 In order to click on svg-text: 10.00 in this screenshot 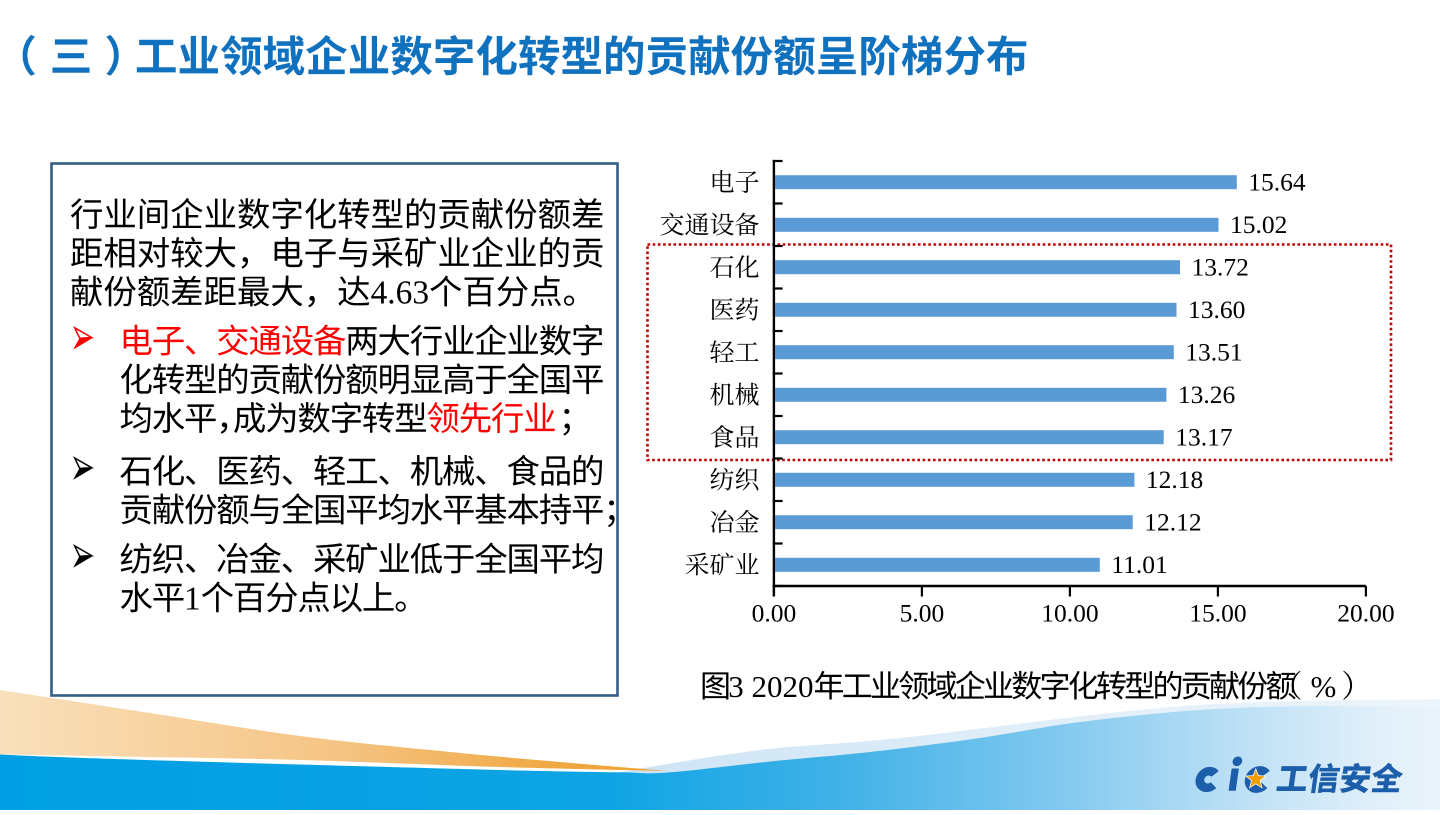, I will do `click(1069, 613)`.